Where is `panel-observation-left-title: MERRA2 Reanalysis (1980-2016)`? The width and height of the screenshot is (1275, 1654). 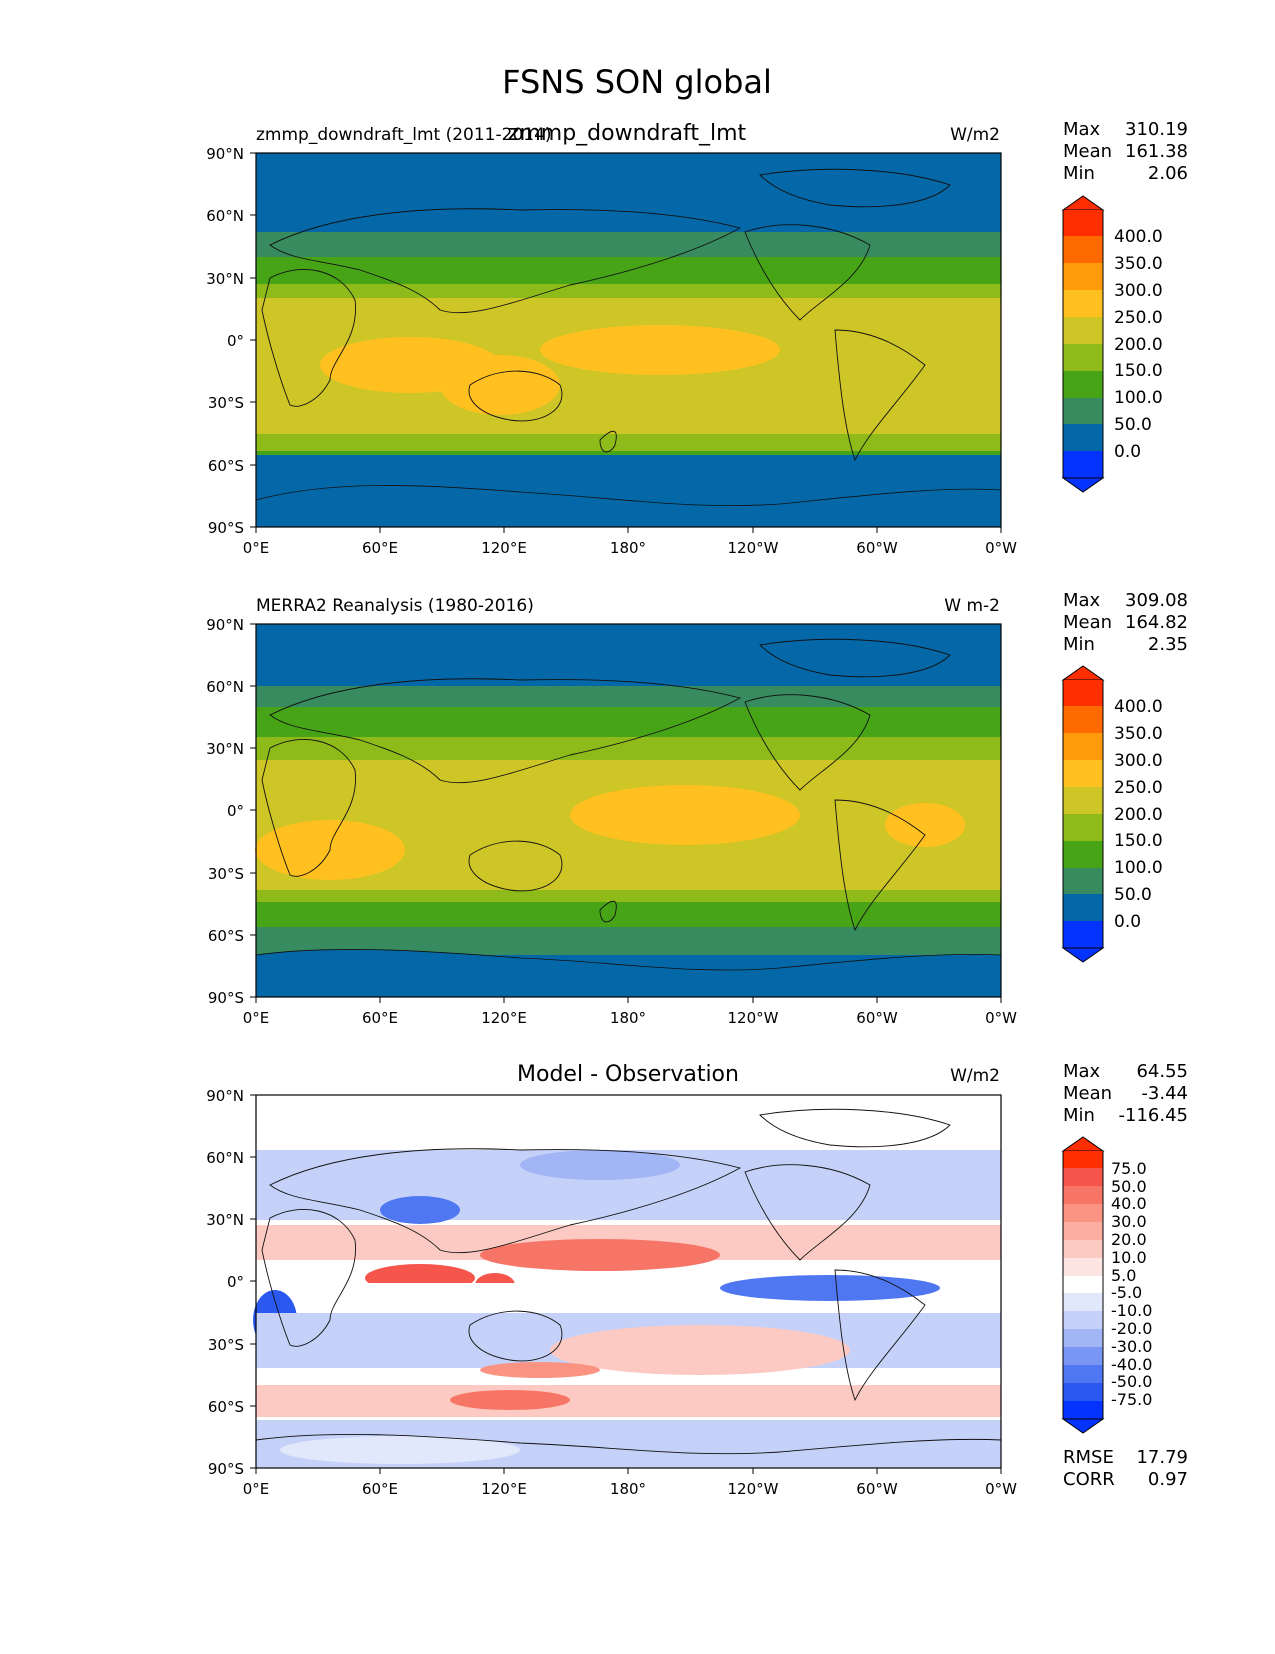
panel-observation-left-title: MERRA2 Reanalysis (1980-2016) is located at coordinates (395, 606).